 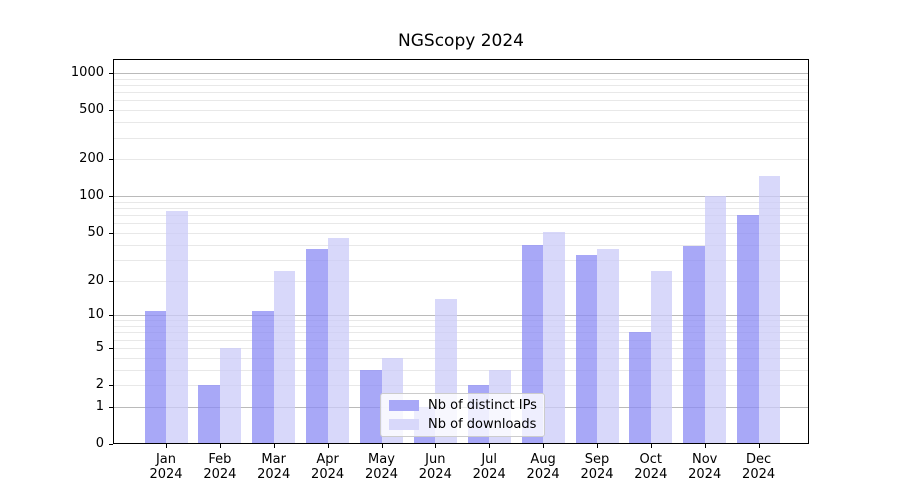 I want to click on x-tick-mark-aug, so click(x=544, y=446).